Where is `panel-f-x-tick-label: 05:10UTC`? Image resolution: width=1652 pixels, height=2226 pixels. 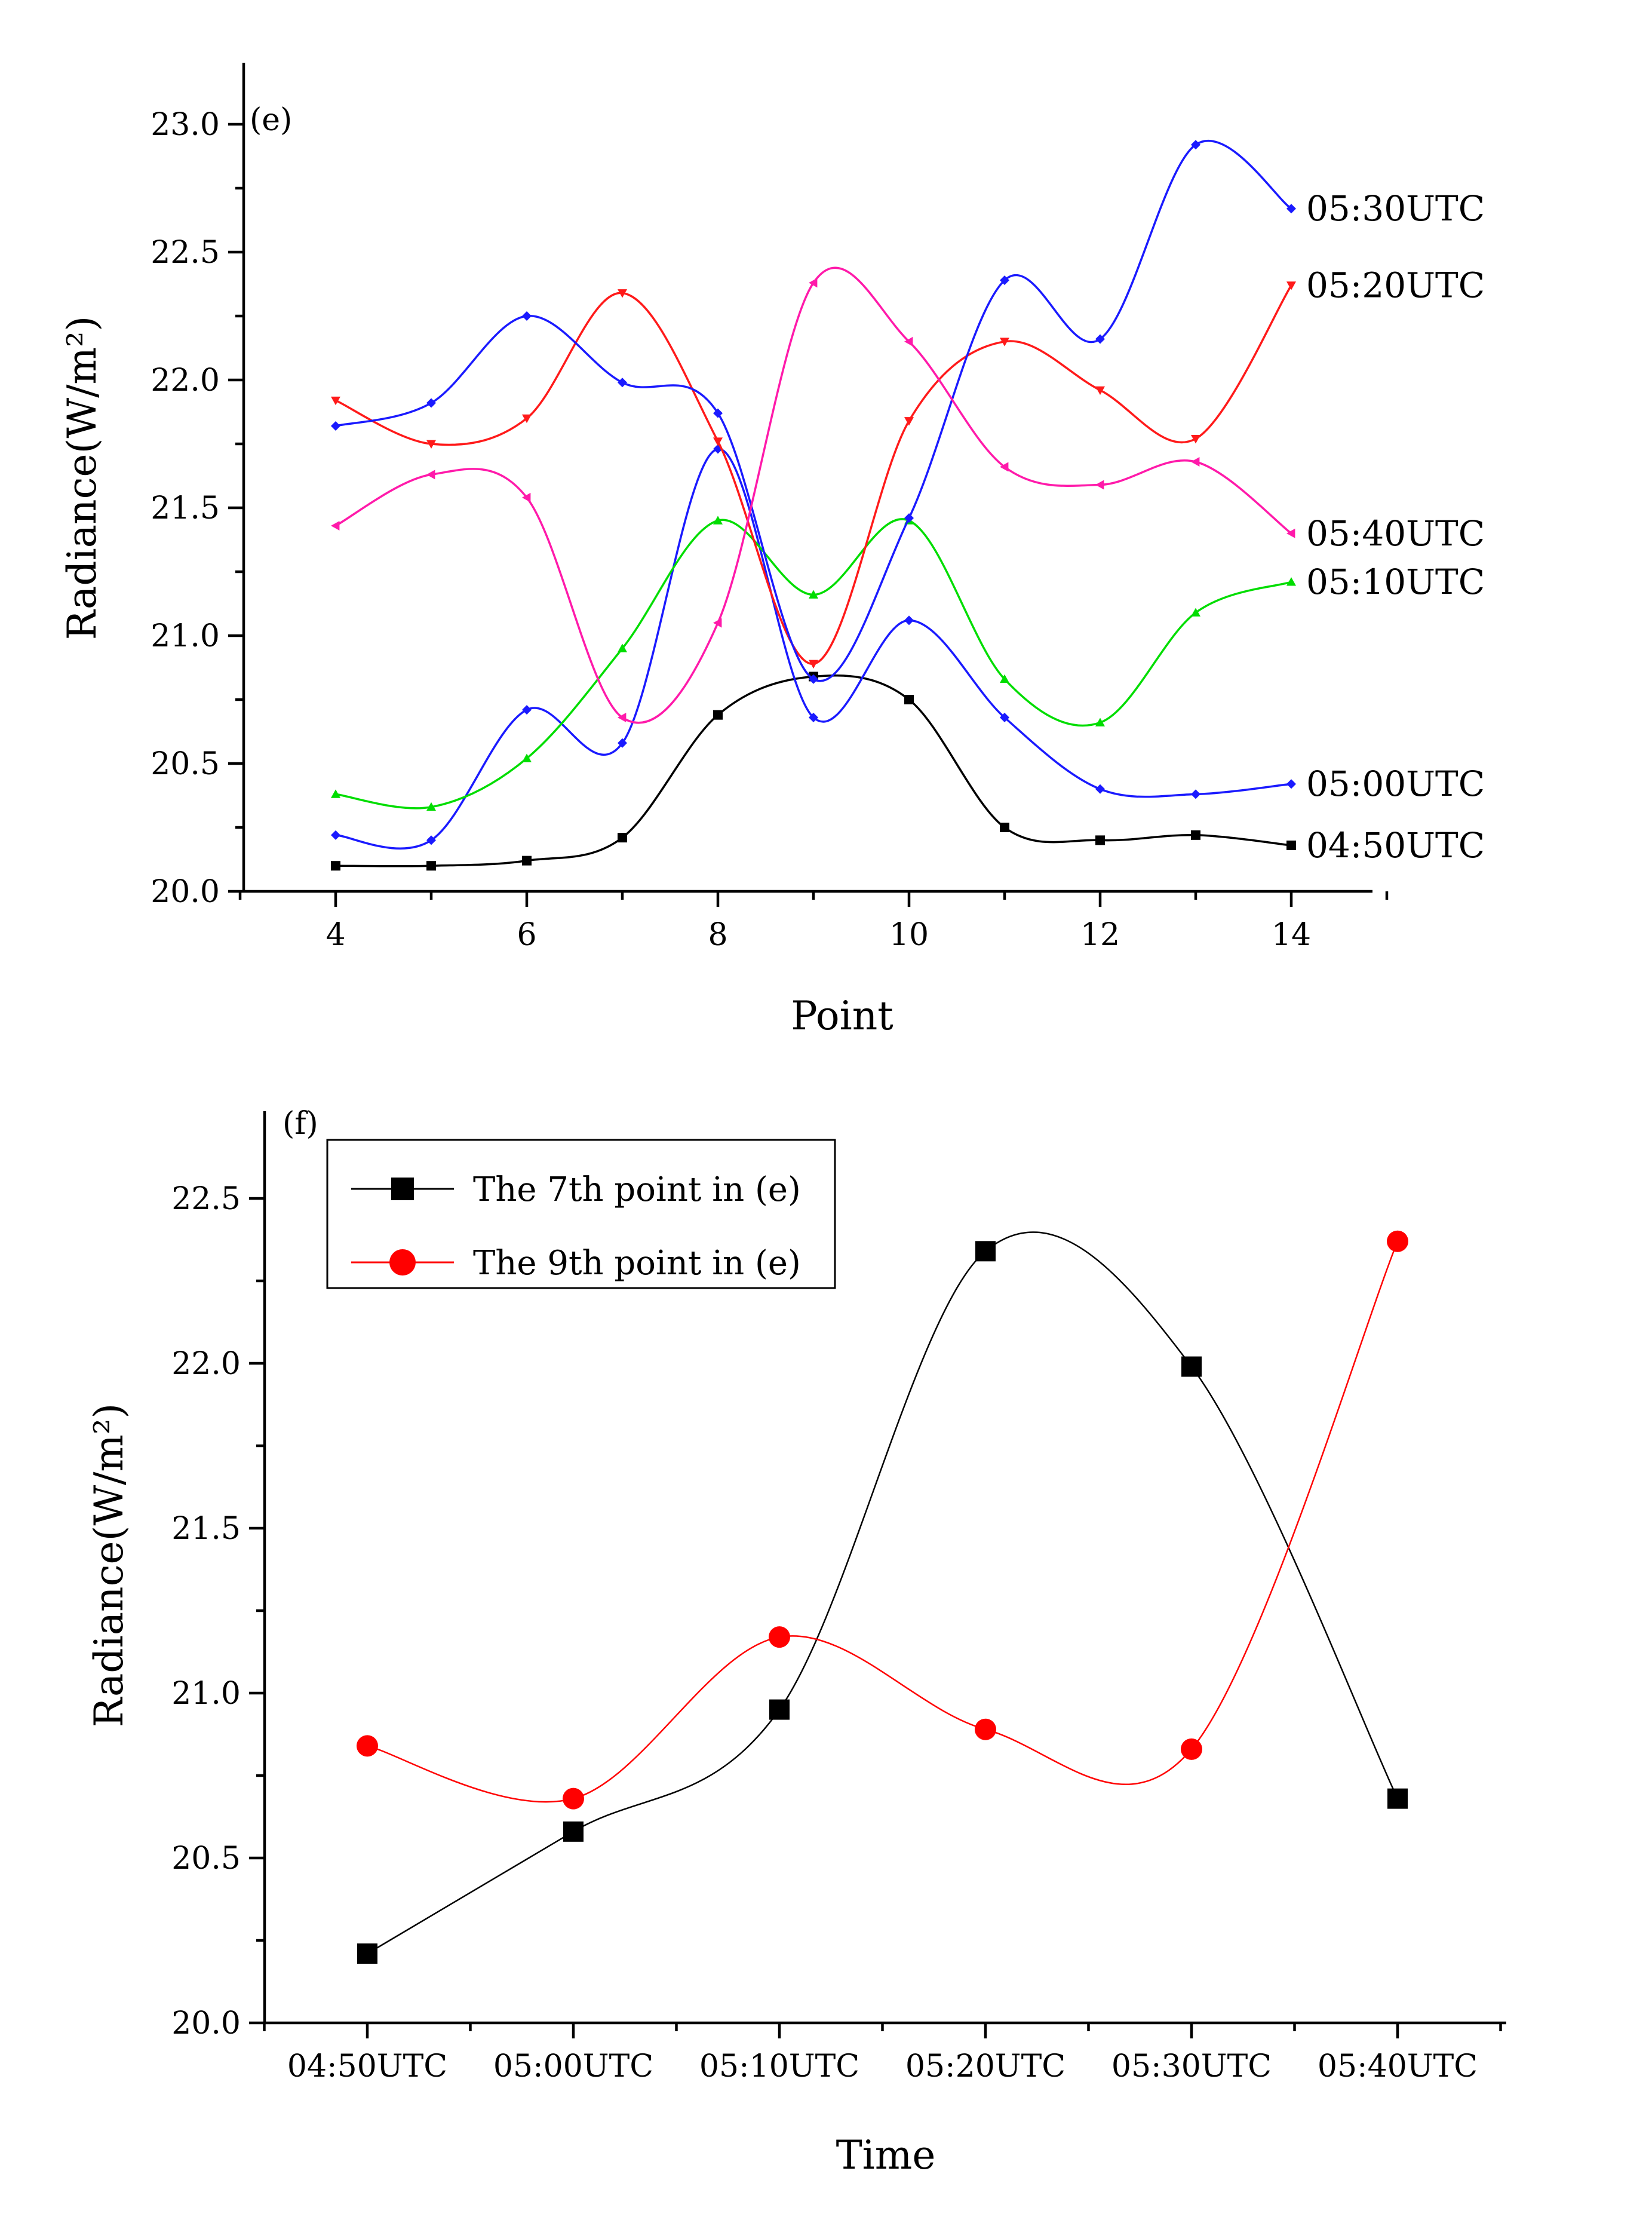
panel-f-x-tick-label: 05:10UTC is located at coordinates (779, 2066).